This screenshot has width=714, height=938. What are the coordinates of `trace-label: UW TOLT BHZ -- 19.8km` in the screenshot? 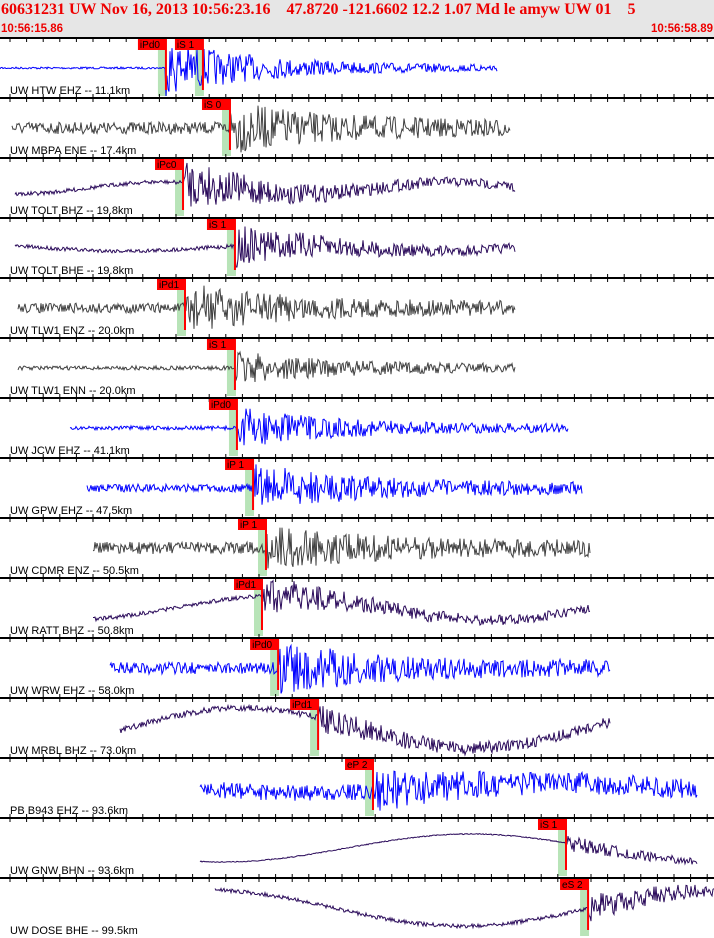 It's located at (71, 211).